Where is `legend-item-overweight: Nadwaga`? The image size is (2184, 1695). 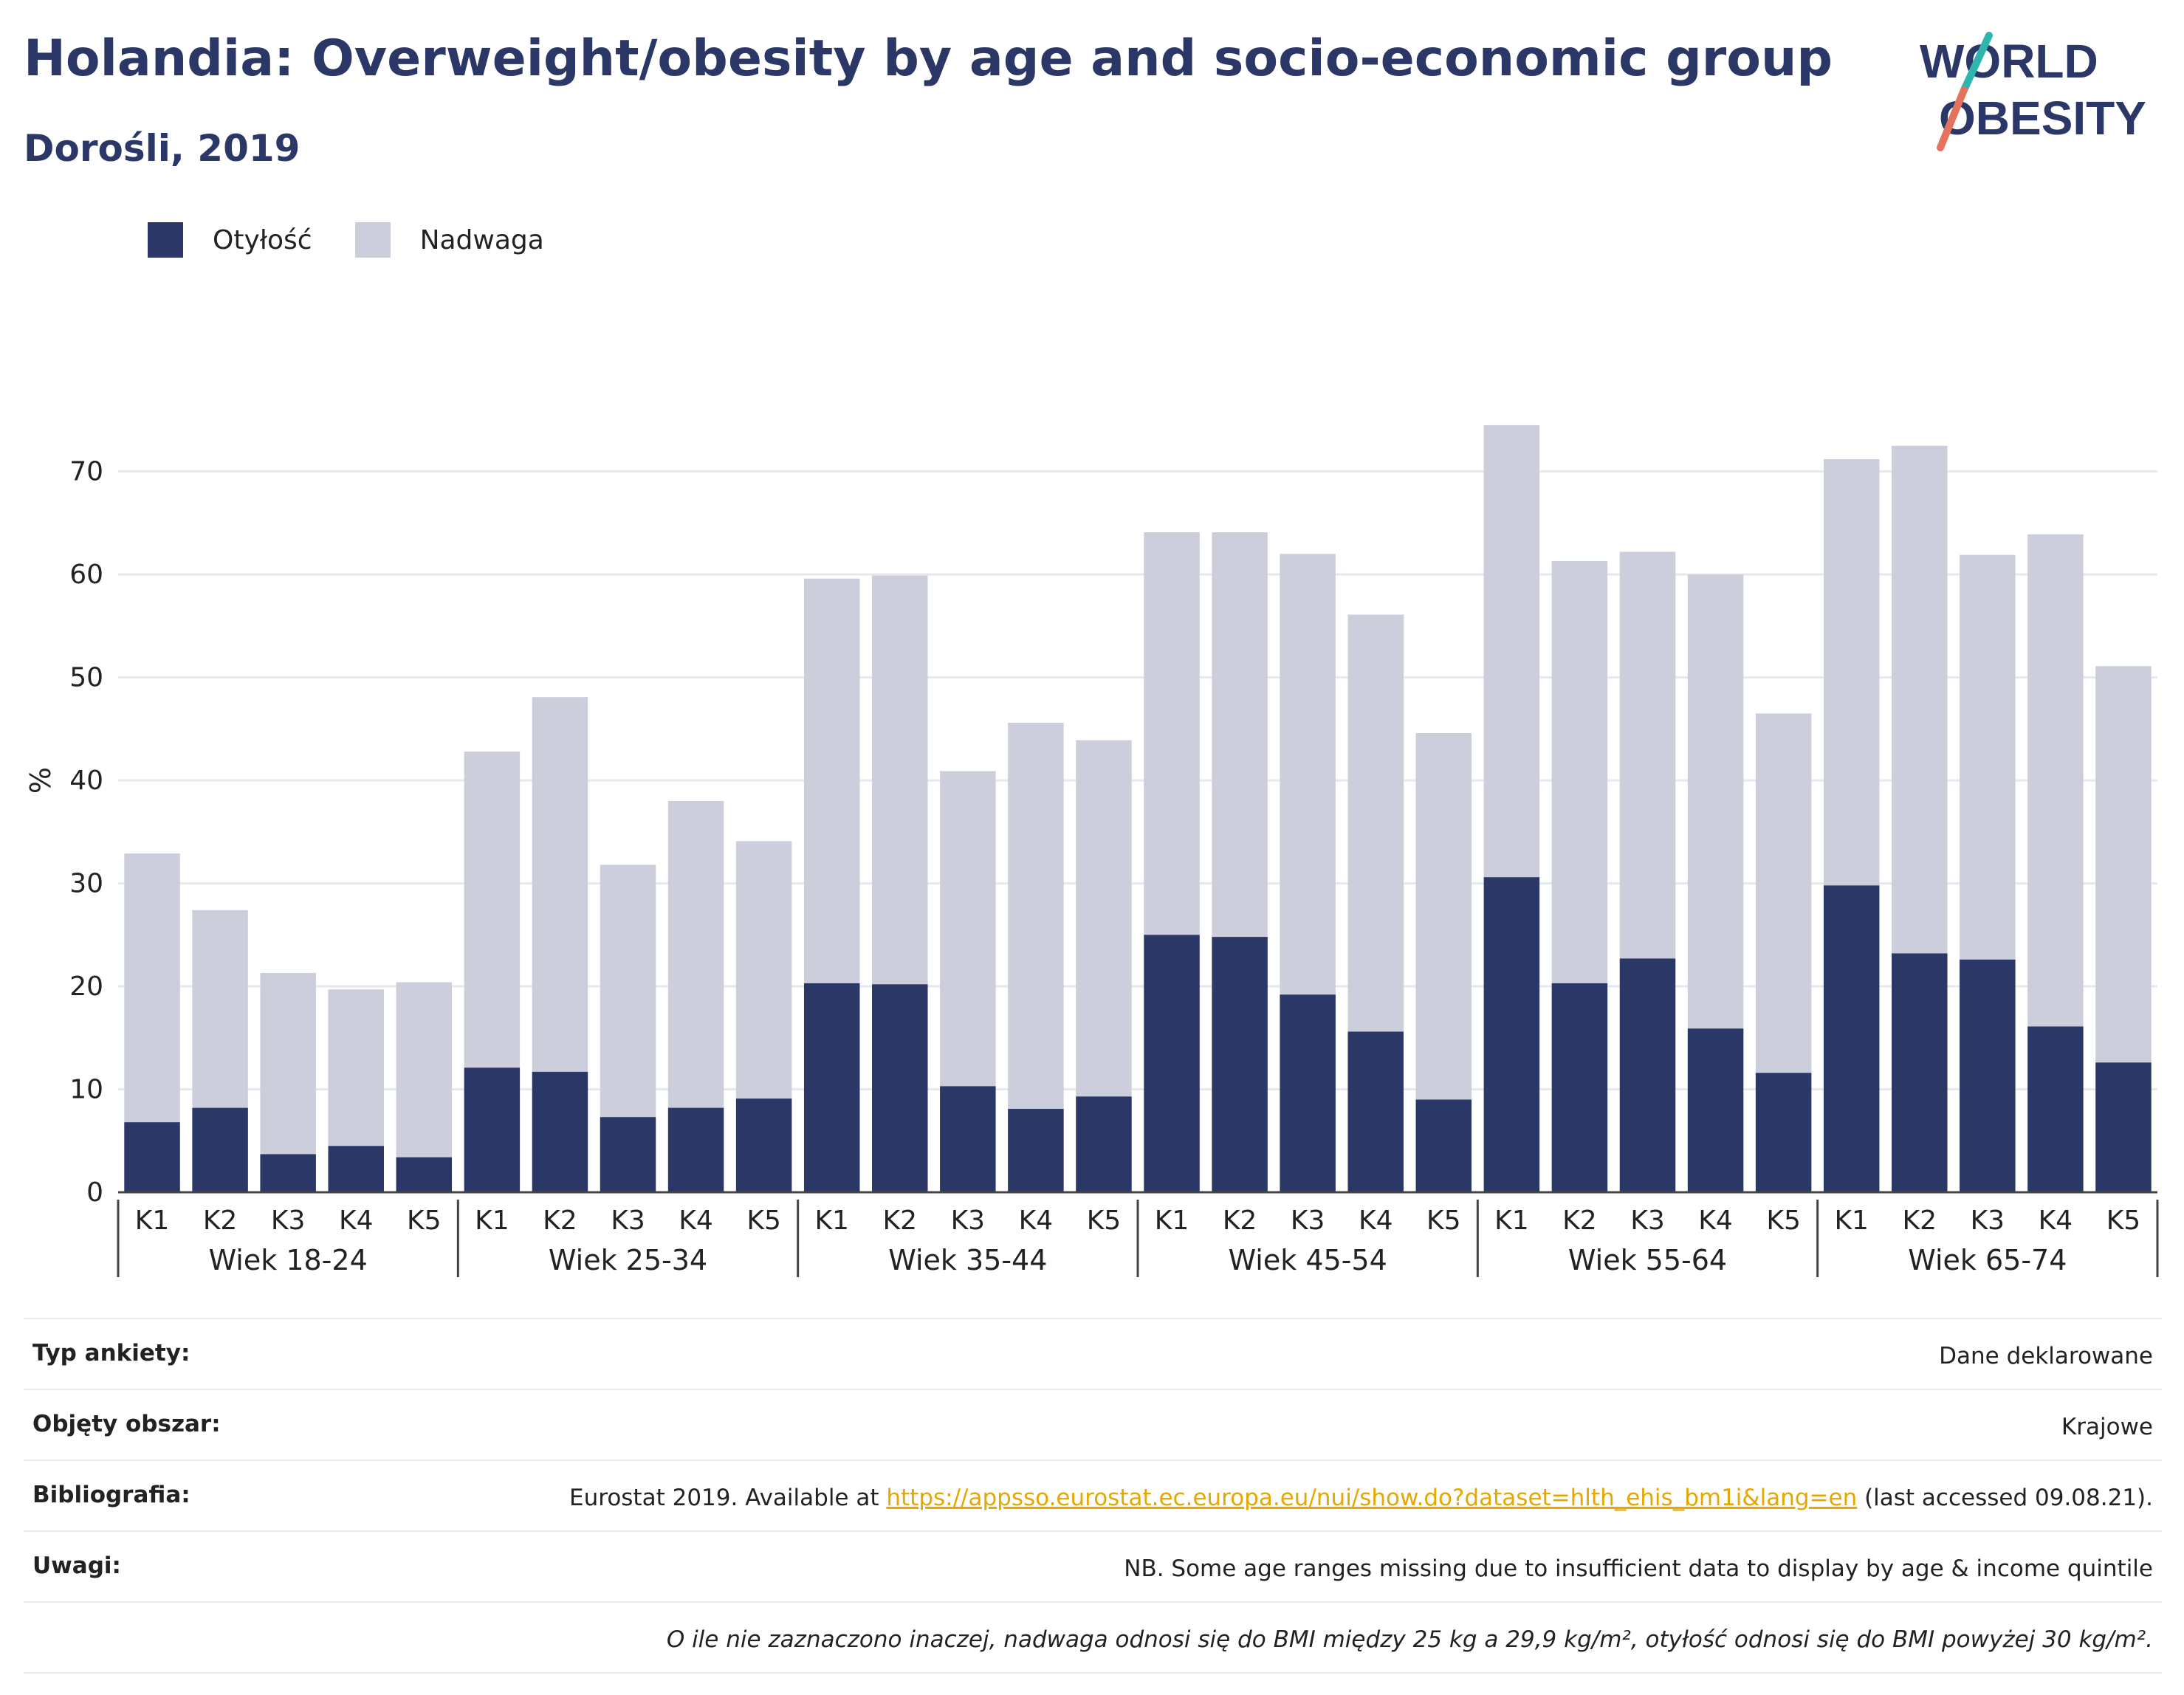
legend-item-overweight: Nadwaga is located at coordinates (449, 240).